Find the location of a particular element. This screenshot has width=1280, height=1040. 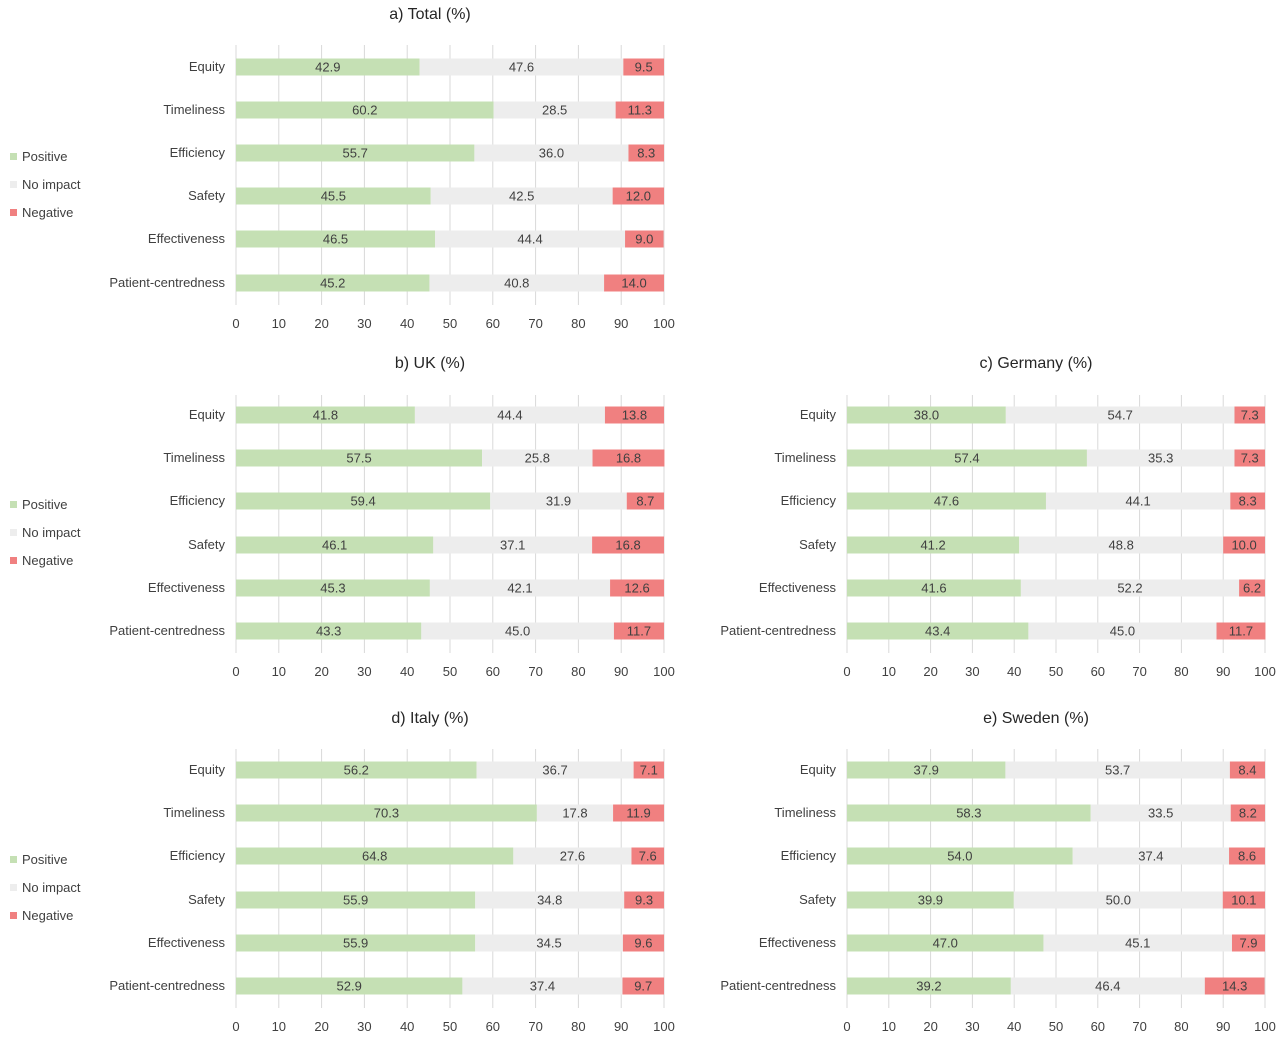

legend-label-no-impact: No impact is located at coordinates (51, 532).